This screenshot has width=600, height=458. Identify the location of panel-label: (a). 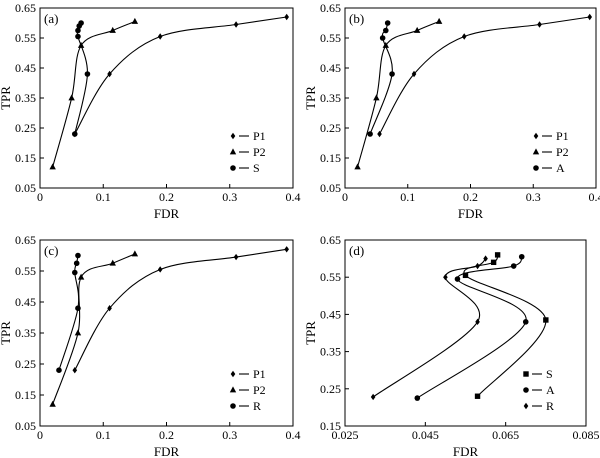
(51, 18).